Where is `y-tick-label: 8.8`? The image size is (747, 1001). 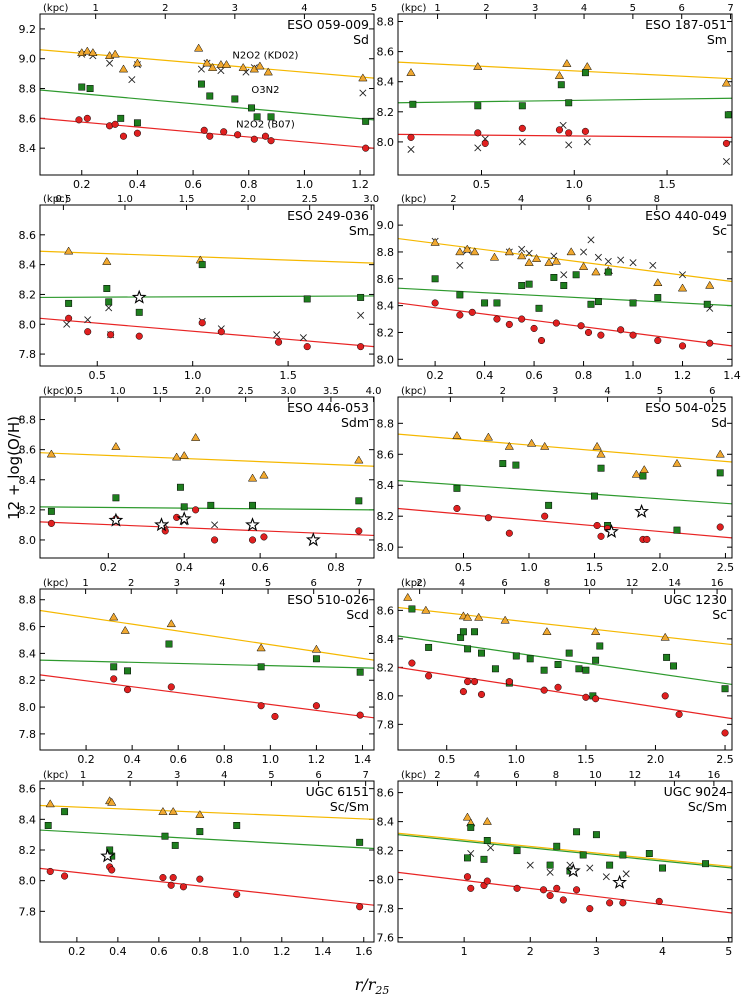 y-tick-label: 8.8 is located at coordinates (28, 89).